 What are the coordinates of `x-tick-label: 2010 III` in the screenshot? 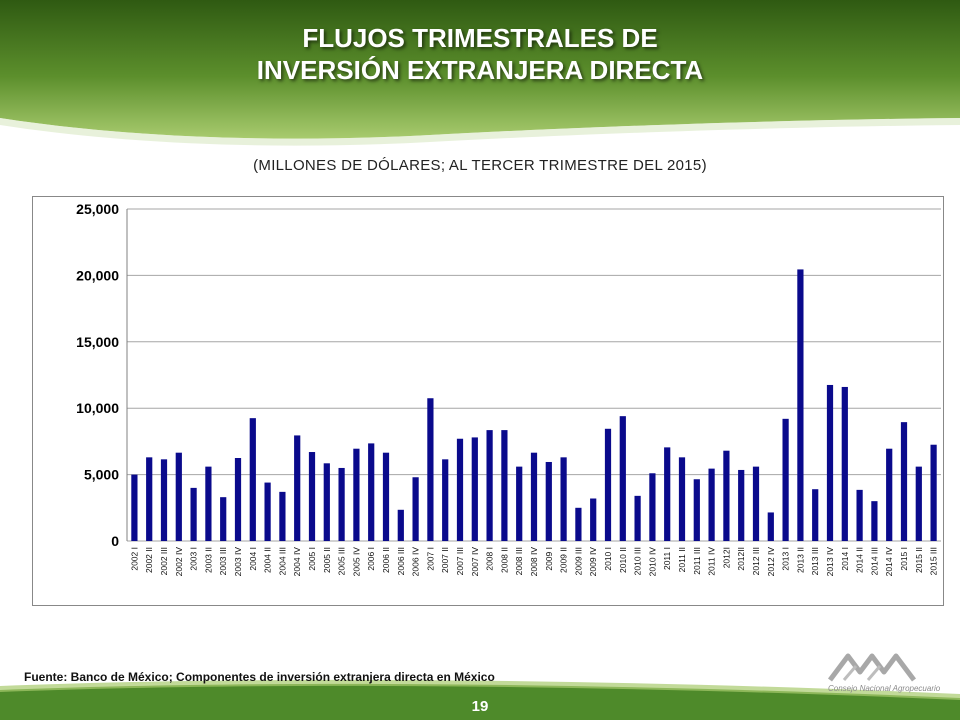 It's located at (638, 561).